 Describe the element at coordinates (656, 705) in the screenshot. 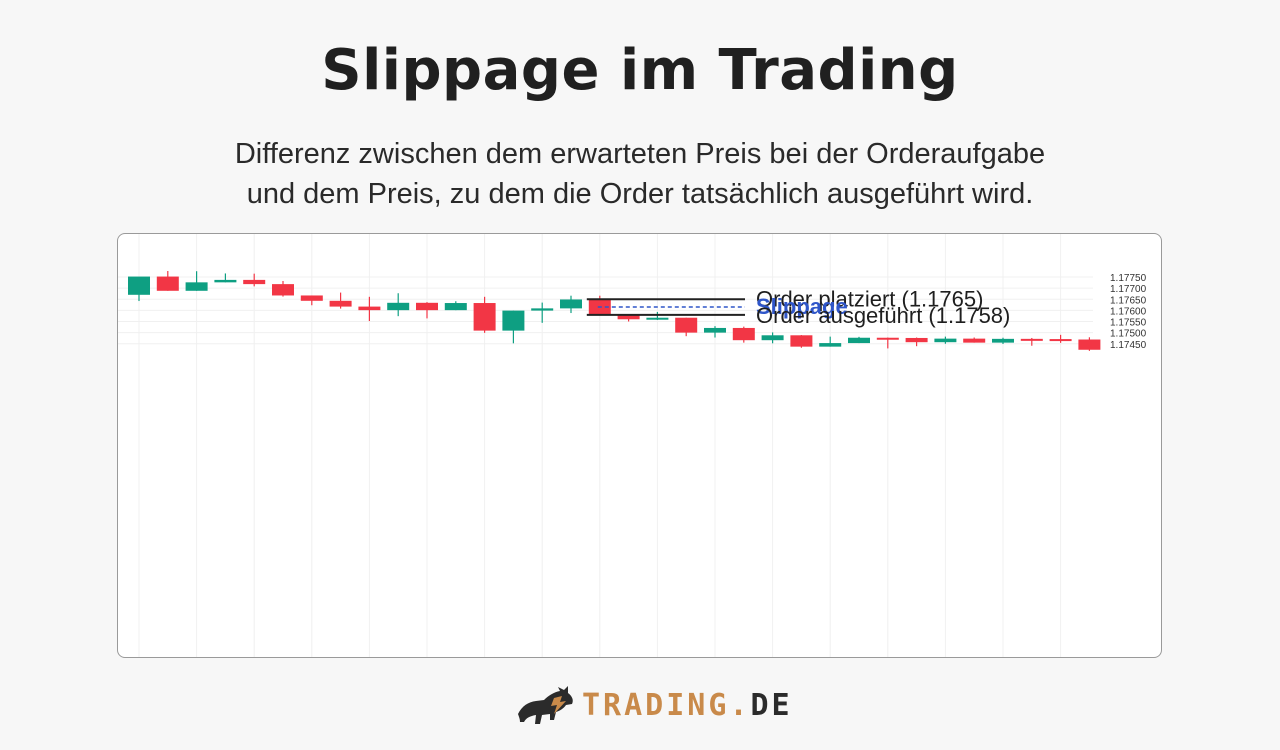

I see `logo-word: TRADING` at that location.